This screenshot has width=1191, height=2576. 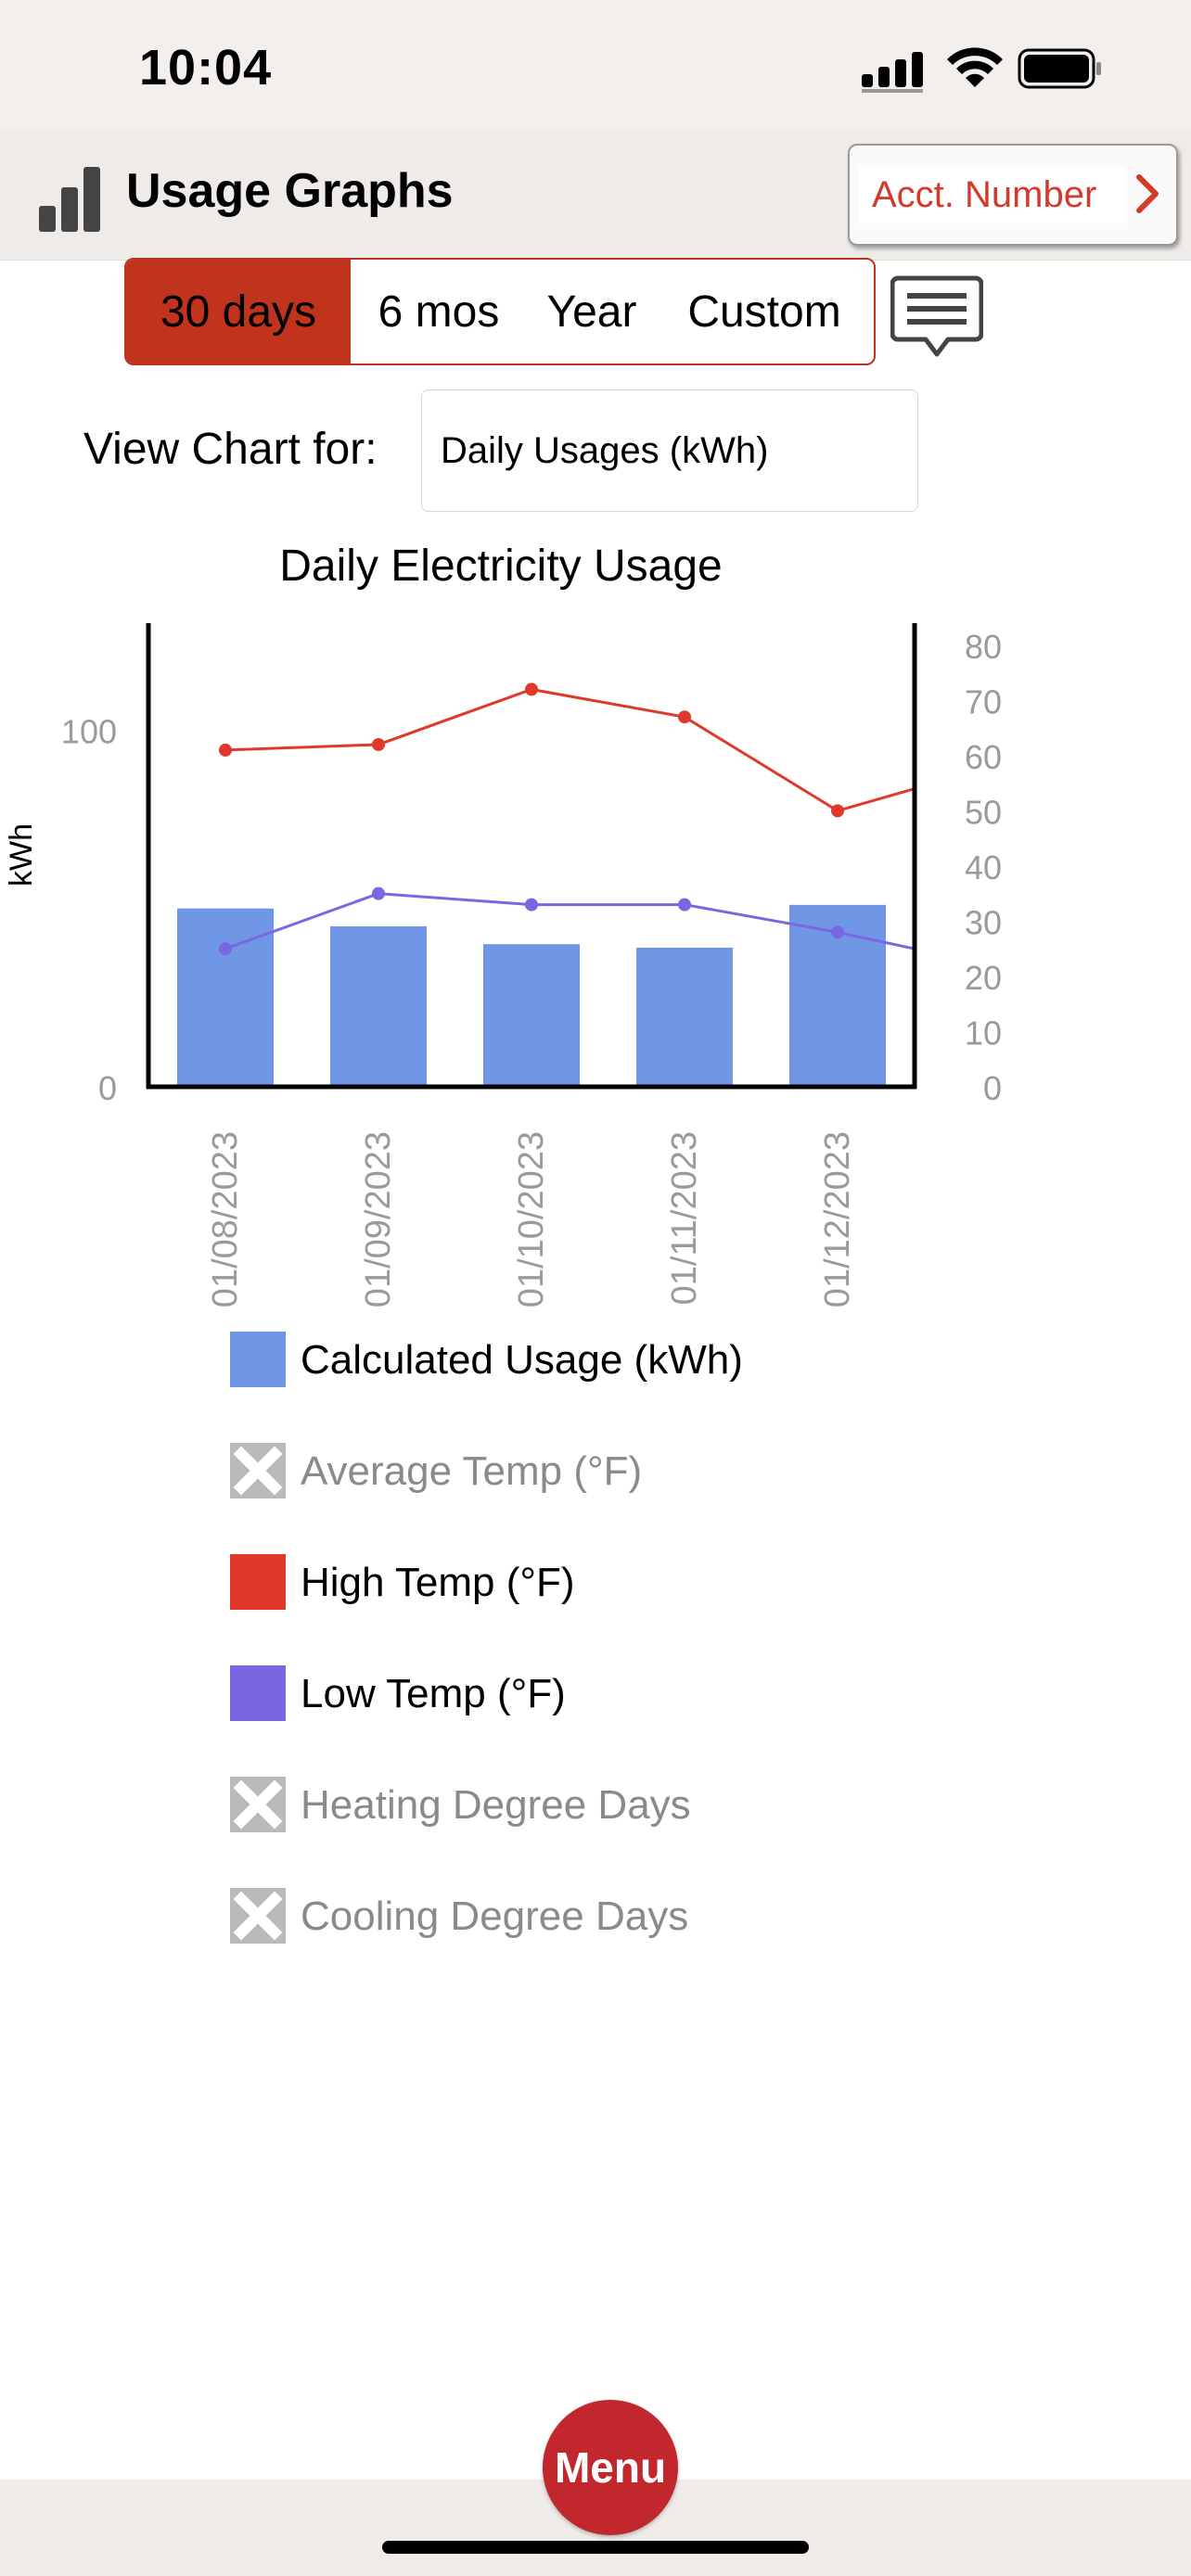 I want to click on range-segmented-control: 30 days 6 mos Year Custom, so click(x=500, y=311).